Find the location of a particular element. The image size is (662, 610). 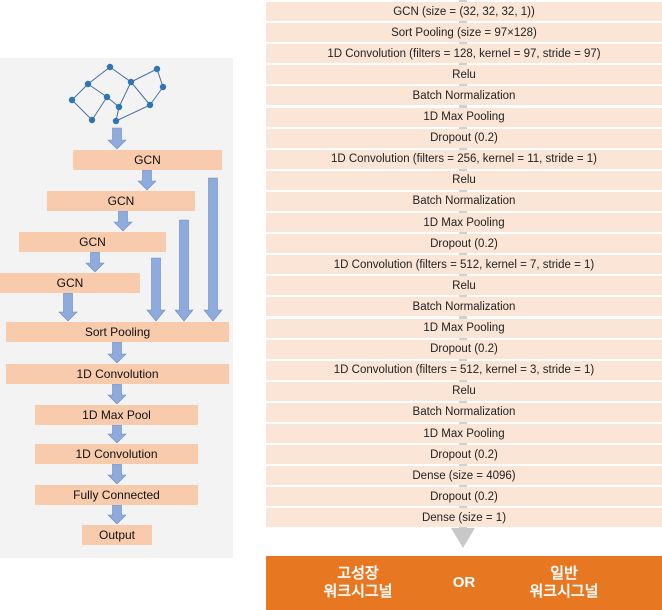

class-normal-line1: 일반 is located at coordinates (564, 573).